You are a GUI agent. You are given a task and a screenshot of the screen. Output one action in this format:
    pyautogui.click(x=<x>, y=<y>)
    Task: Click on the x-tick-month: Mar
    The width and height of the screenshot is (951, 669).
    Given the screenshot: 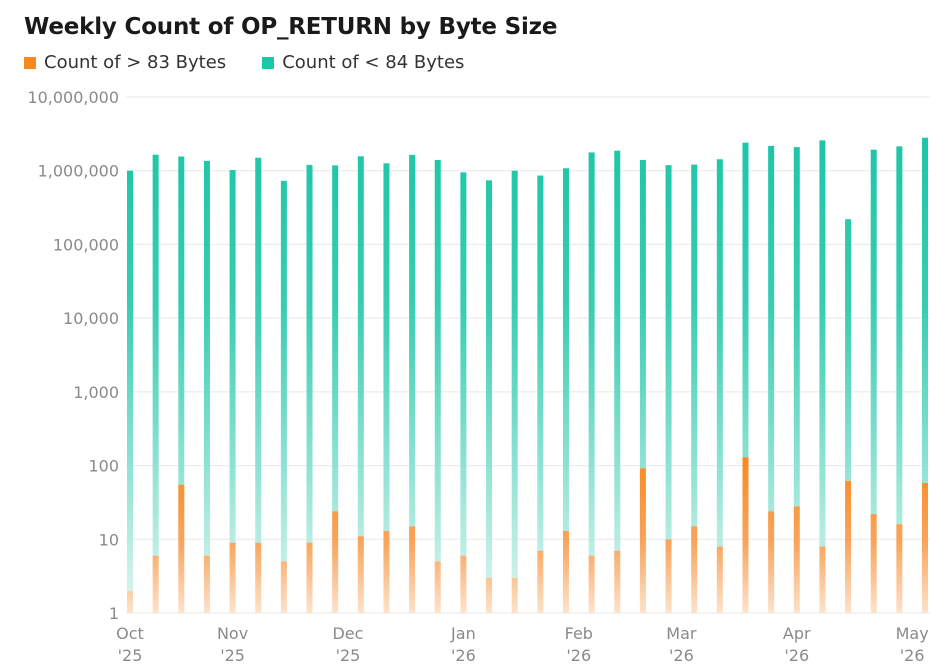 What is the action you would take?
    pyautogui.click(x=681, y=633)
    